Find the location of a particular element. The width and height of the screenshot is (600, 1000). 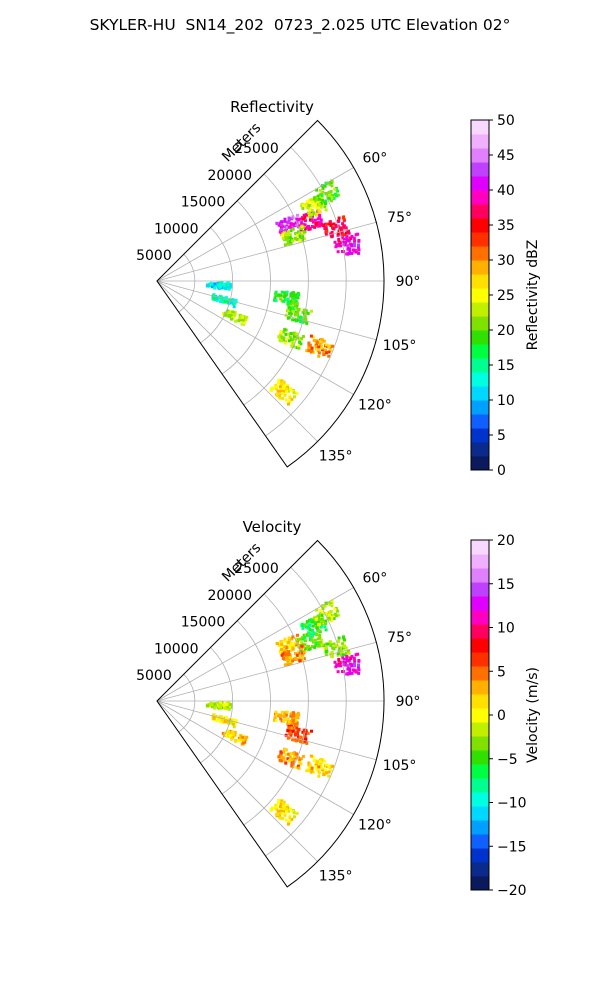

radial-tick-label: 10000 is located at coordinates (176, 649).